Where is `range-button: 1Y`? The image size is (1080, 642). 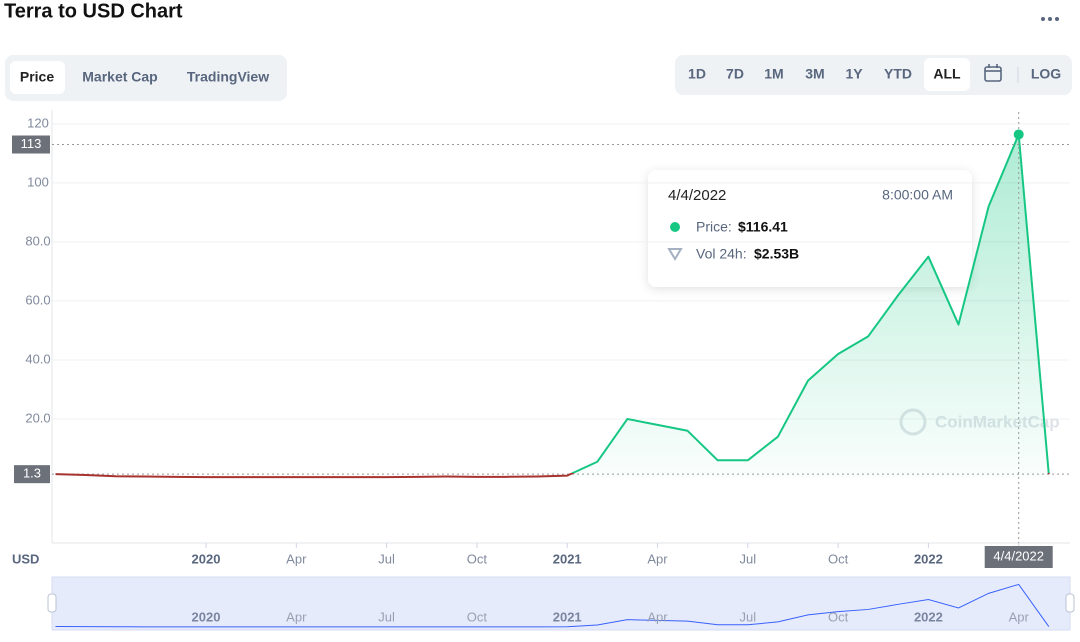
range-button: 1Y is located at coordinates (854, 74).